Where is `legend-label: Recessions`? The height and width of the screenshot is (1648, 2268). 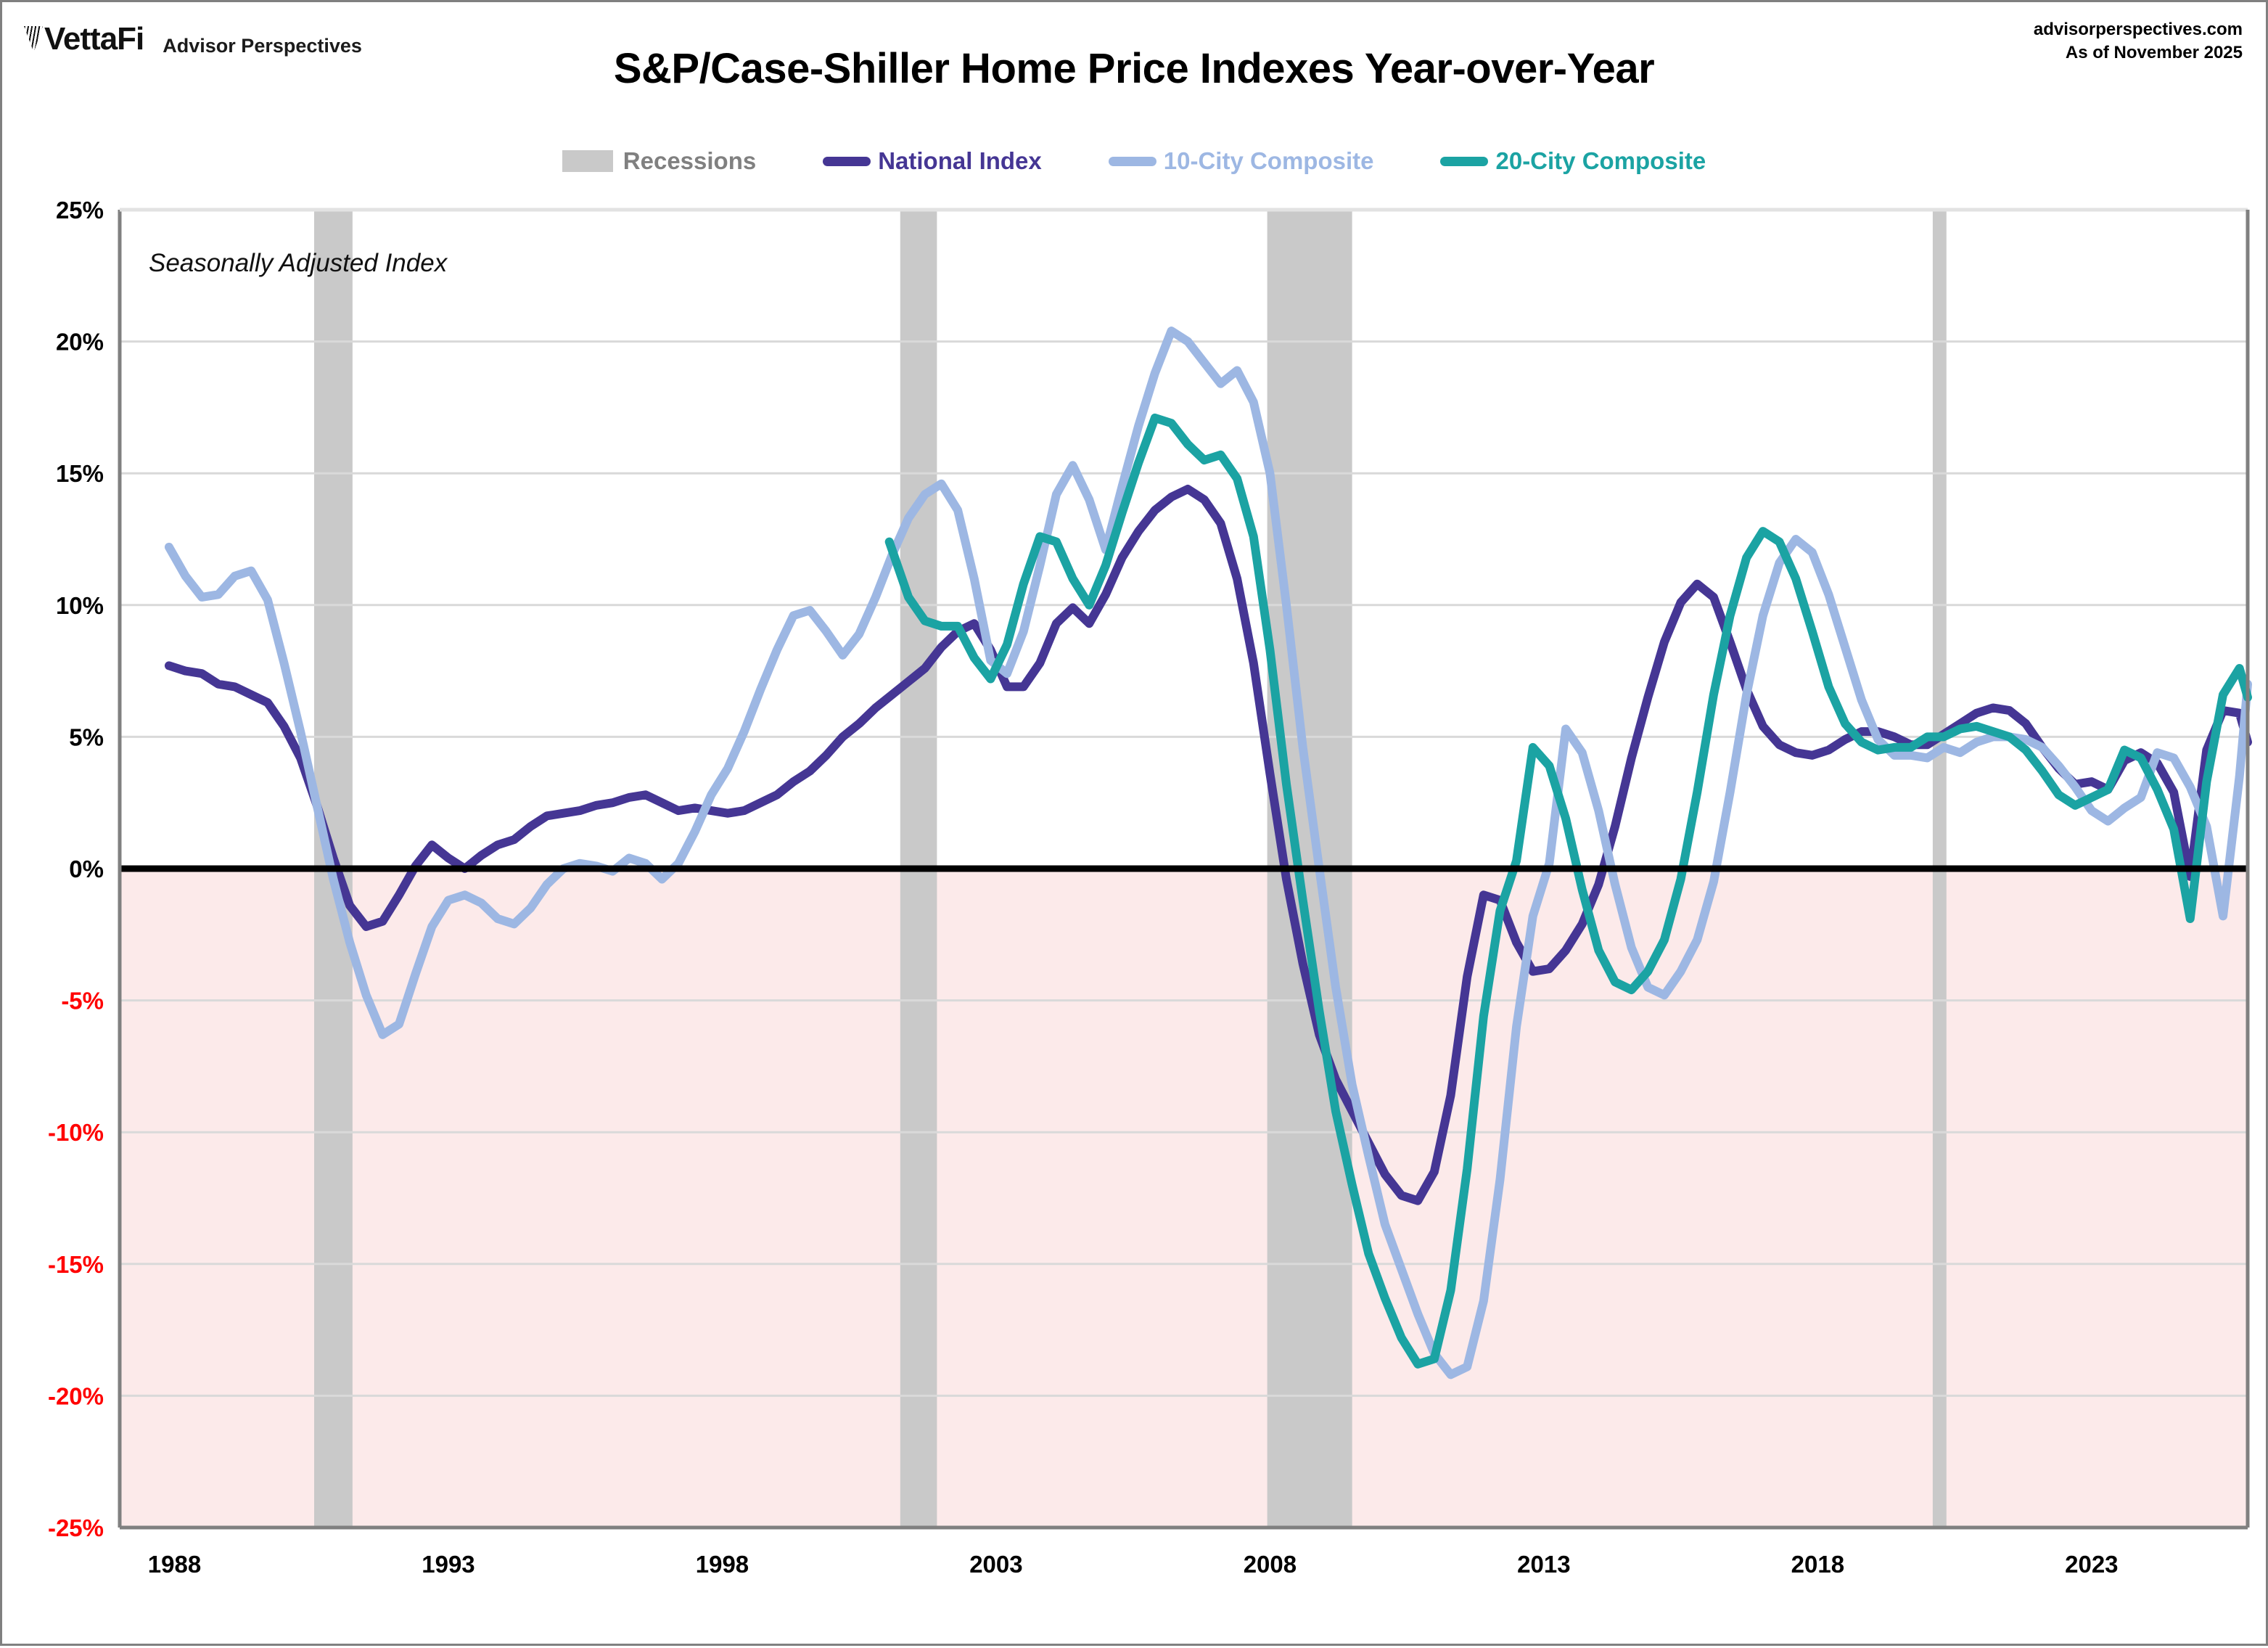 legend-label: Recessions is located at coordinates (690, 160).